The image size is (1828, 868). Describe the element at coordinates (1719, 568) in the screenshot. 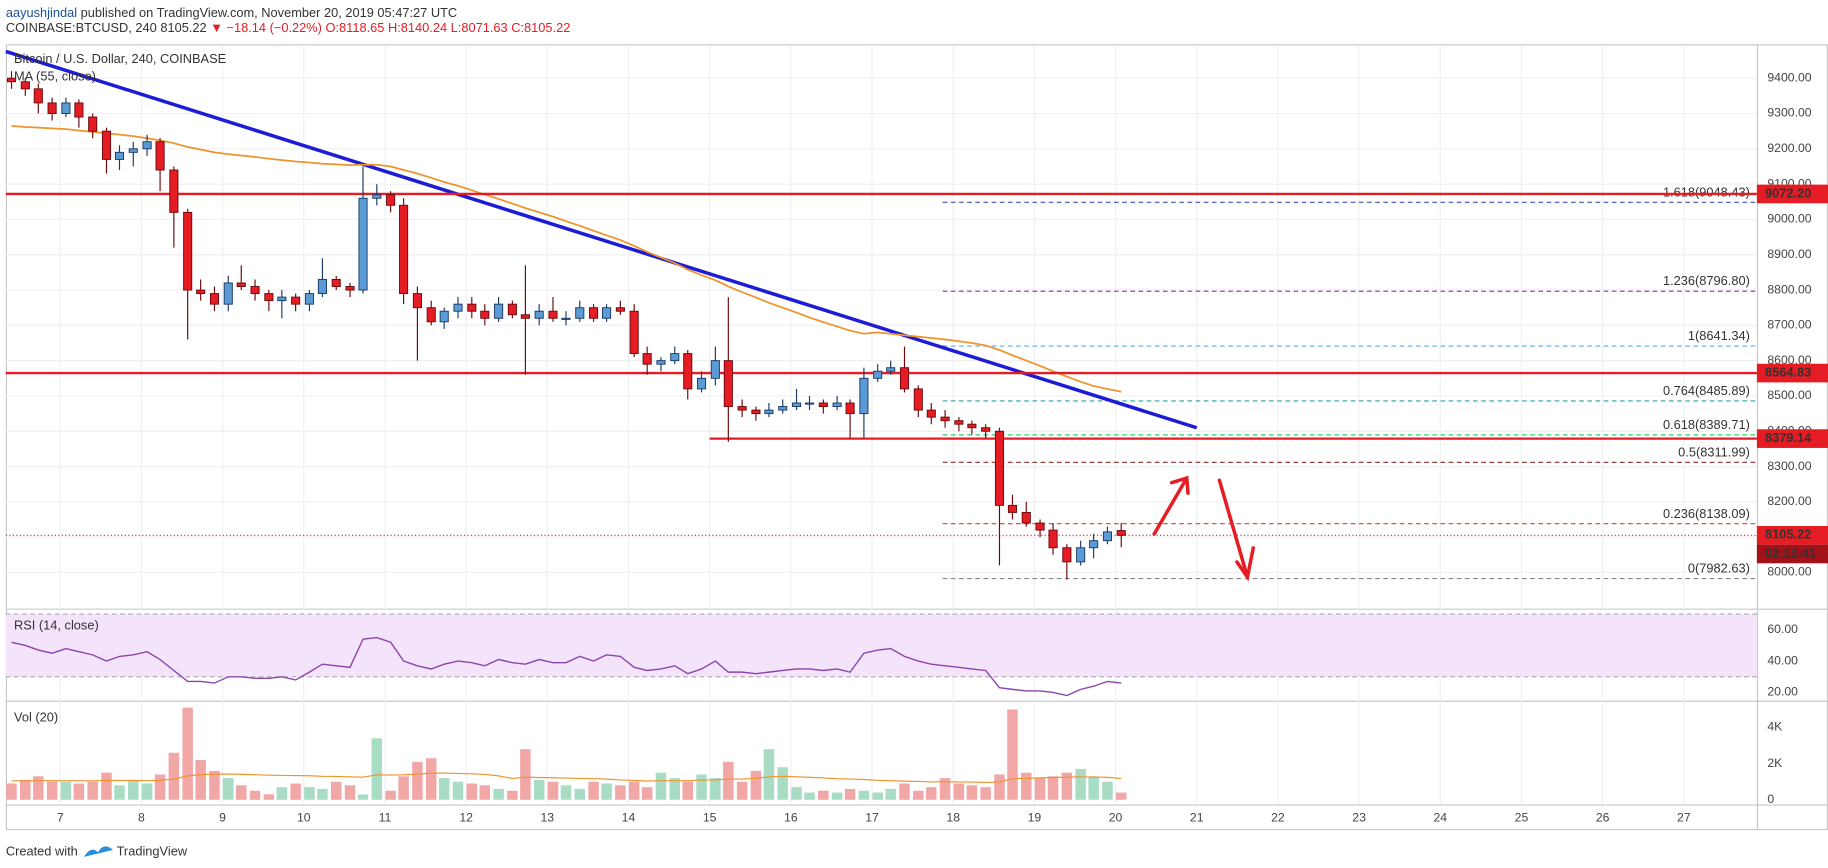

I see `fib-label: 0(7982.63)` at that location.